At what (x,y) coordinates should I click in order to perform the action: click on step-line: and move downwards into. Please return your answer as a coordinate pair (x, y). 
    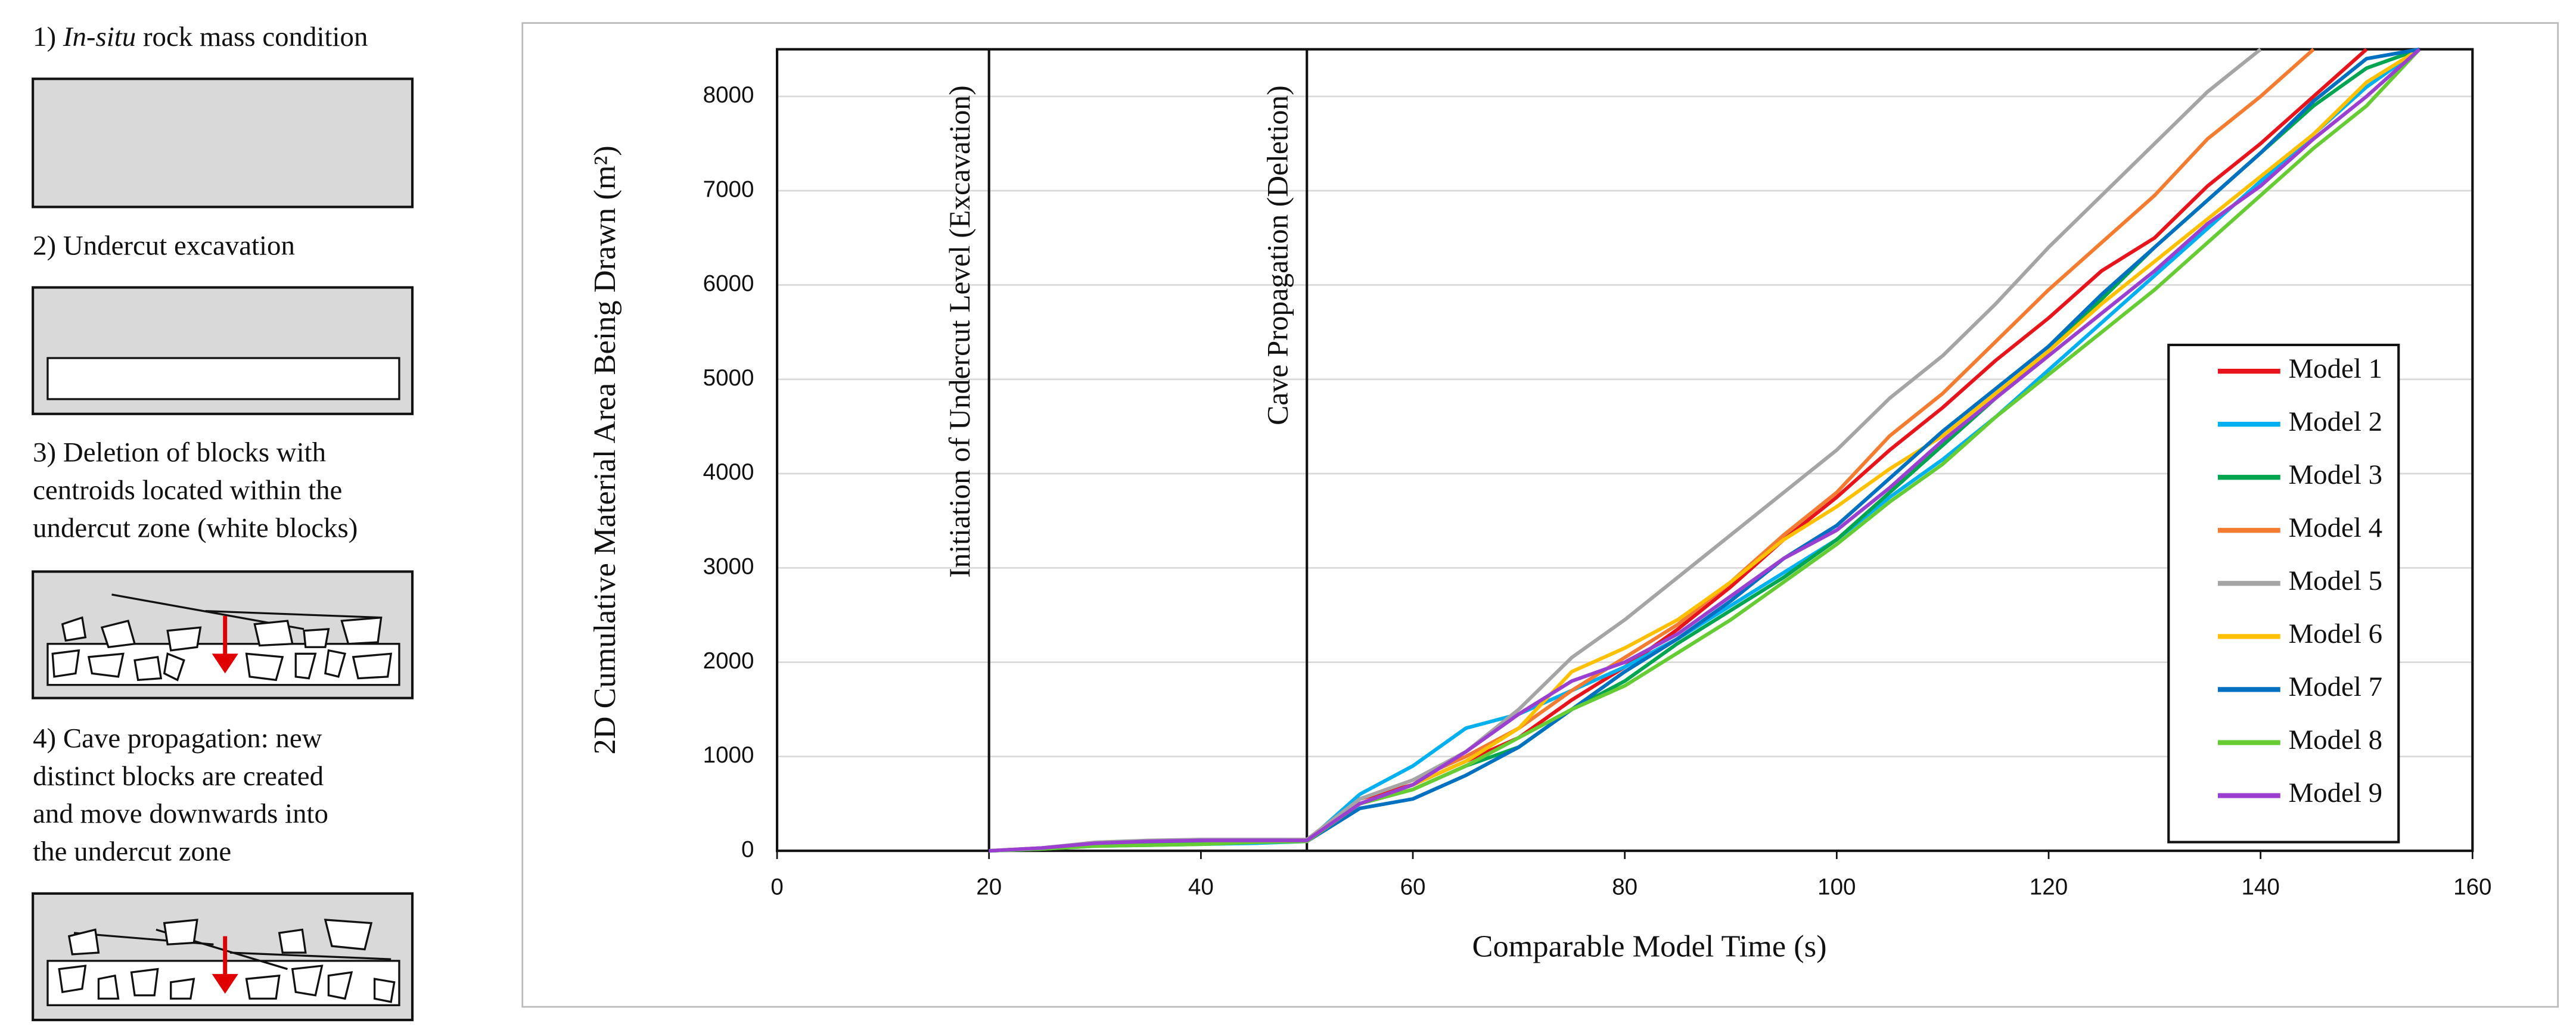
    Looking at the image, I should click on (180, 813).